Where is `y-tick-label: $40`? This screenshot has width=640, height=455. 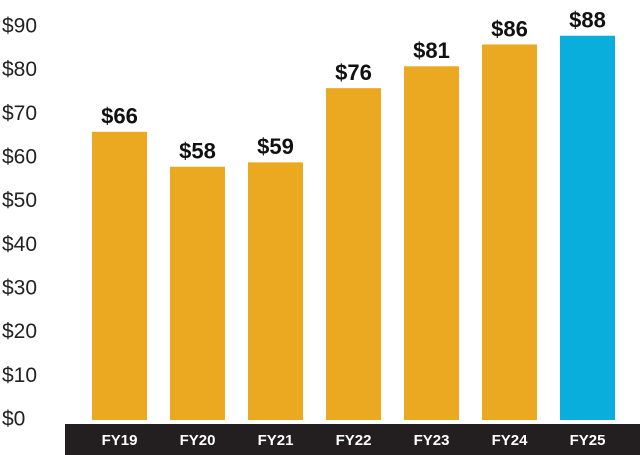 y-tick-label: $40 is located at coordinates (19, 244).